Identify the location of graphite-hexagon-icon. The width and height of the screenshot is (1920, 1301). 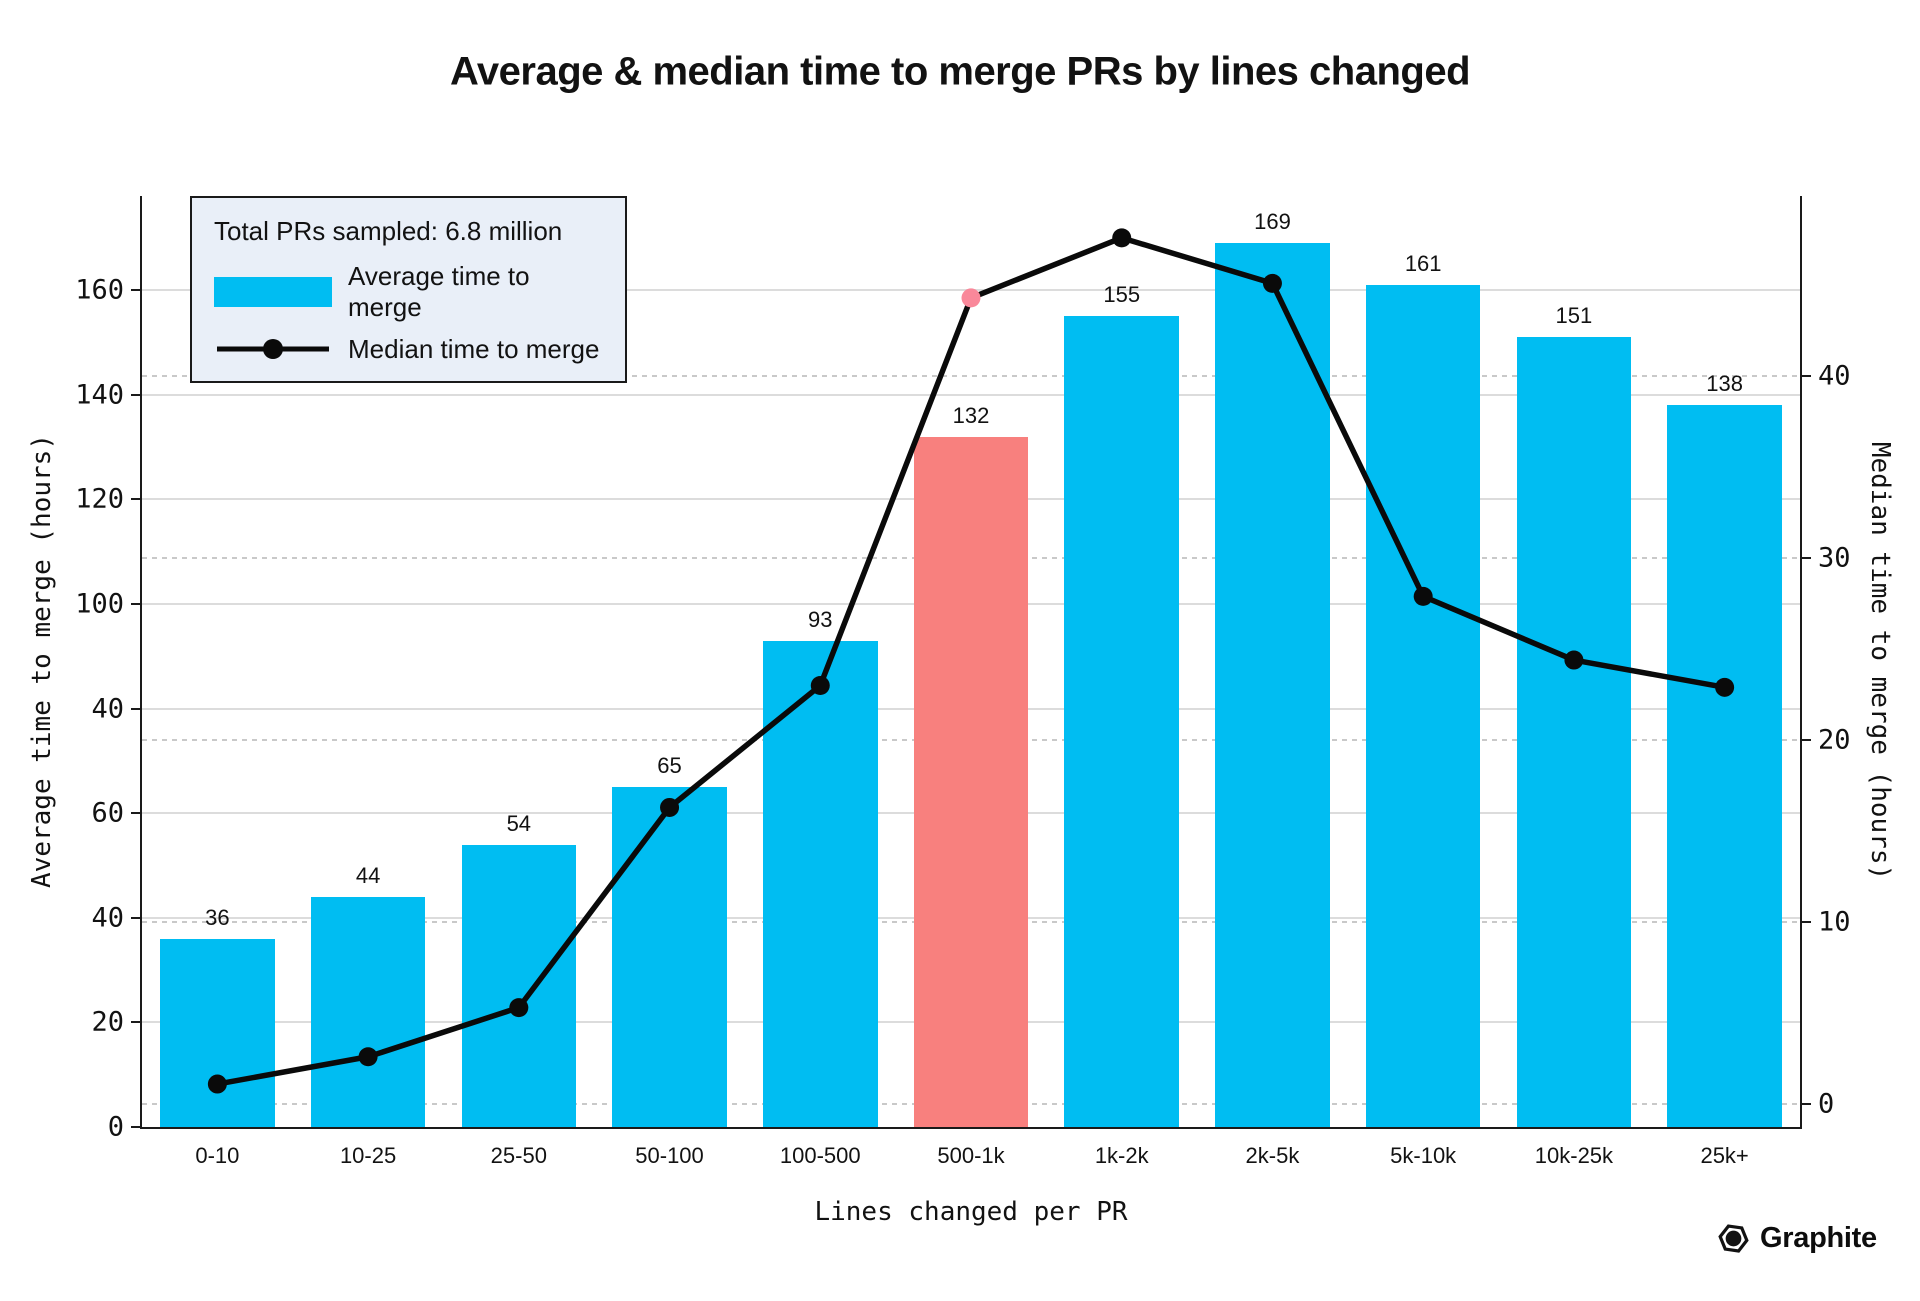
(1733, 1238).